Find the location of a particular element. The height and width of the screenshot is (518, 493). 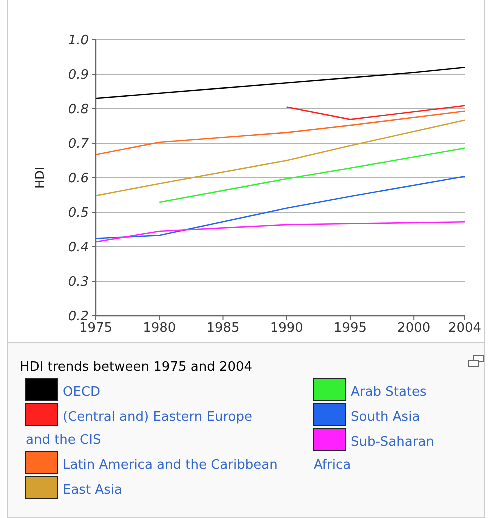

y-tick-label: 0.8 is located at coordinates (78, 110).